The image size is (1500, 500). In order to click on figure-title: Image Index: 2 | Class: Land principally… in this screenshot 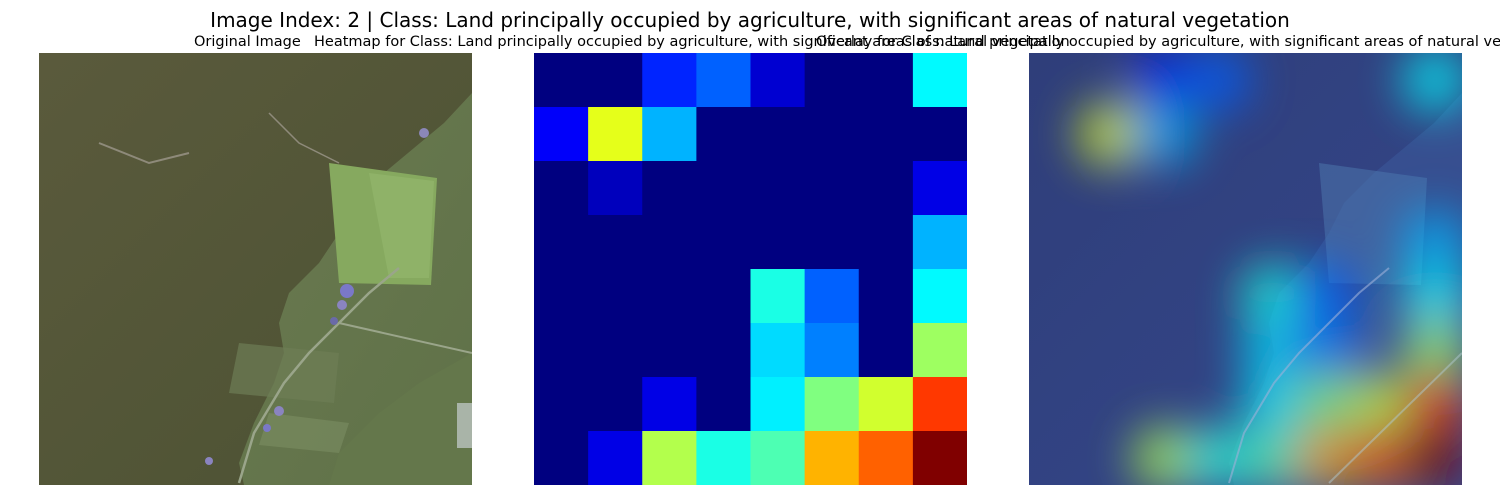, I will do `click(750, 20)`.